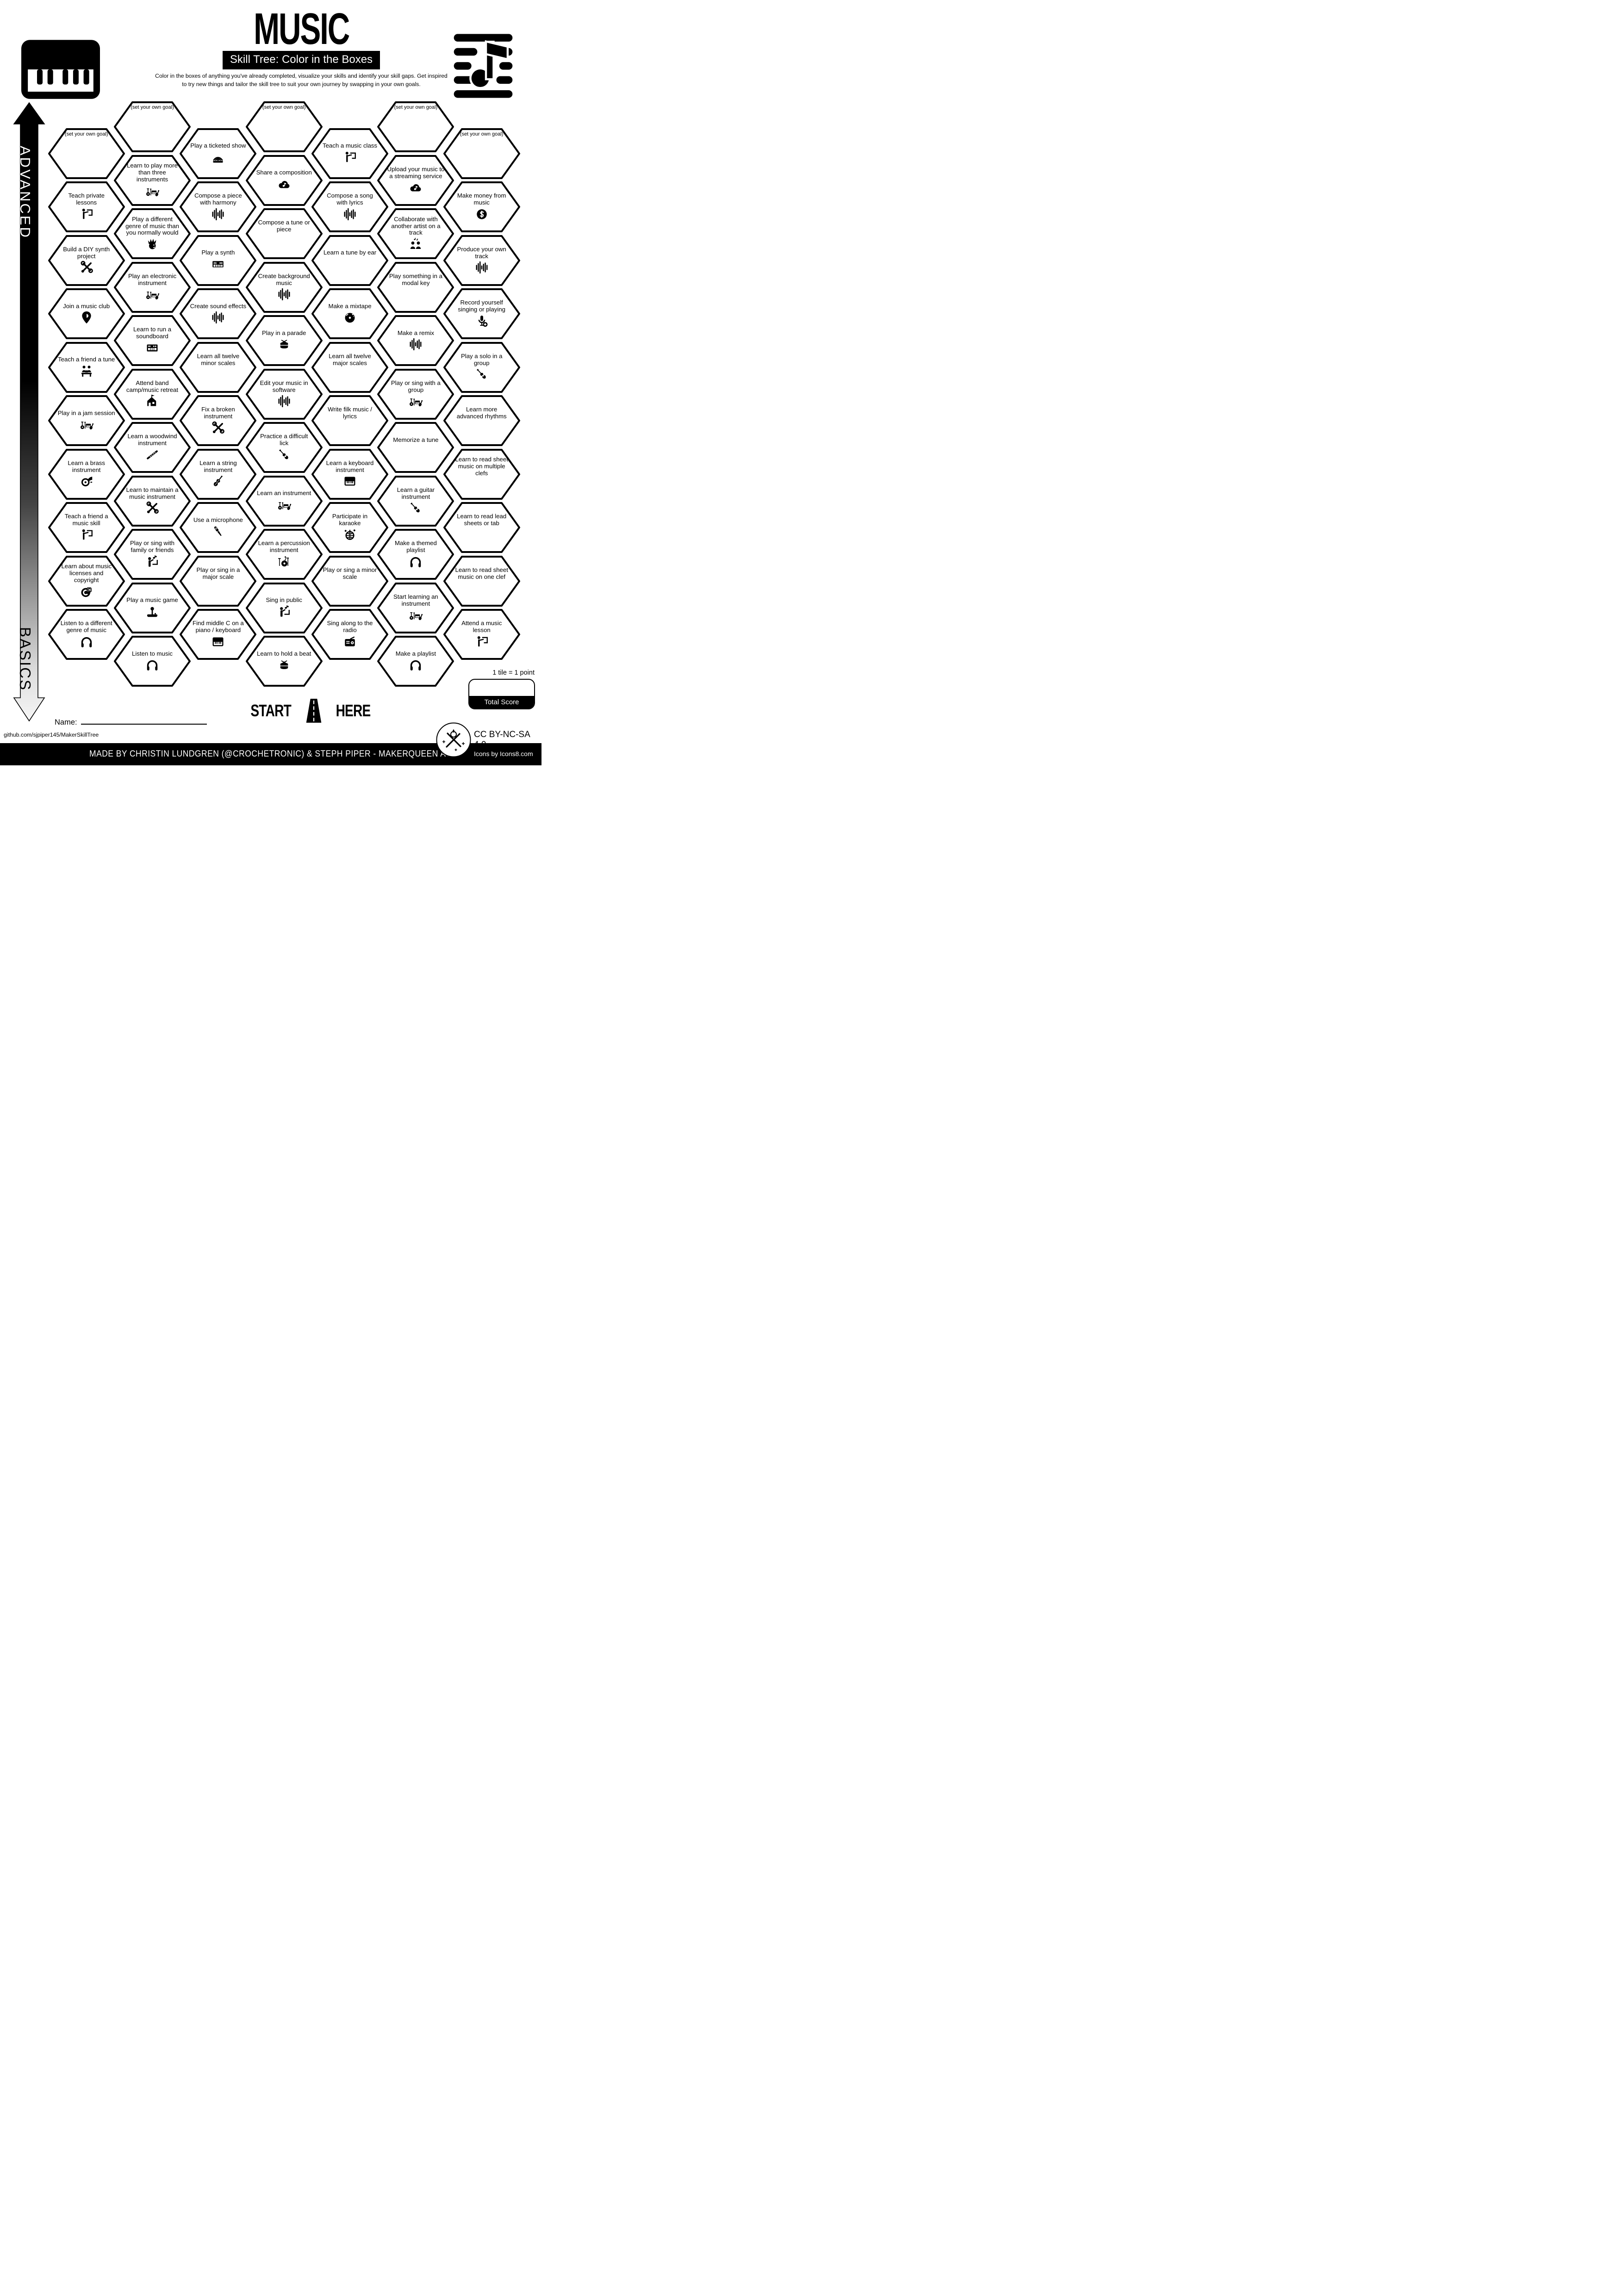  Describe the element at coordinates (86, 635) in the screenshot. I see `hex-listen-to-a-different-genre-of-music: Listen to a different genre of music` at that location.